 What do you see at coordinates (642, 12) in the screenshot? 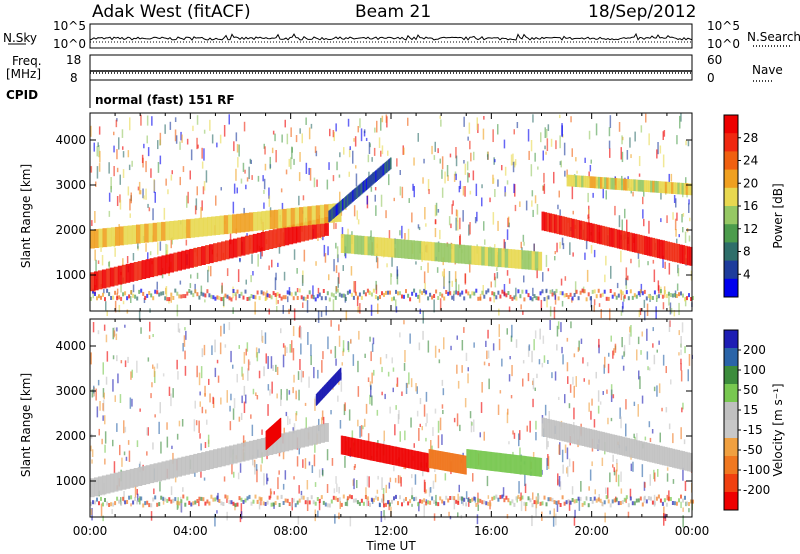
I see `date-title: 18/Sep/2012` at bounding box center [642, 12].